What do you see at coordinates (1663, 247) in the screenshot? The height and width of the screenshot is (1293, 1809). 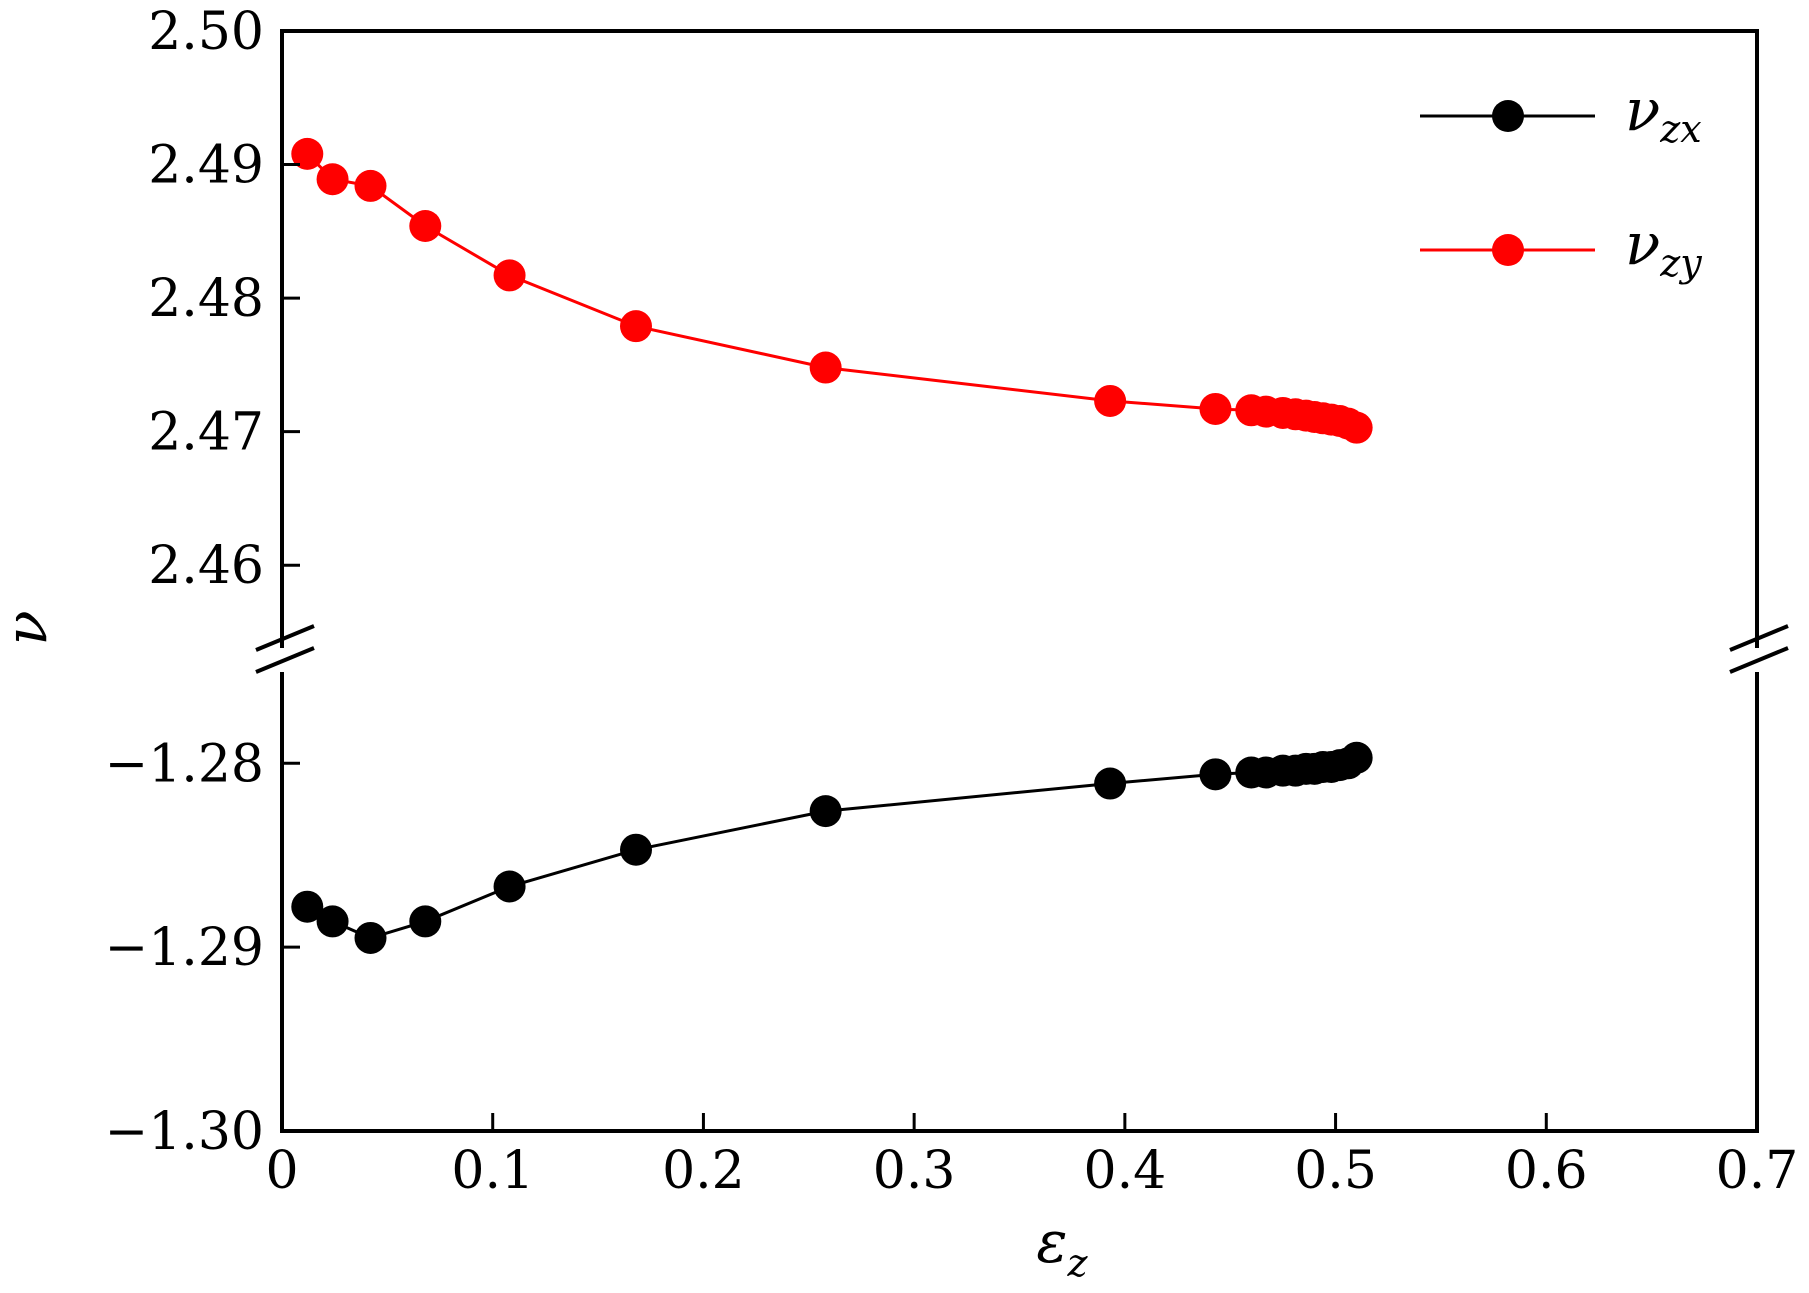 I see `legend-label-zy: νzy` at bounding box center [1663, 247].